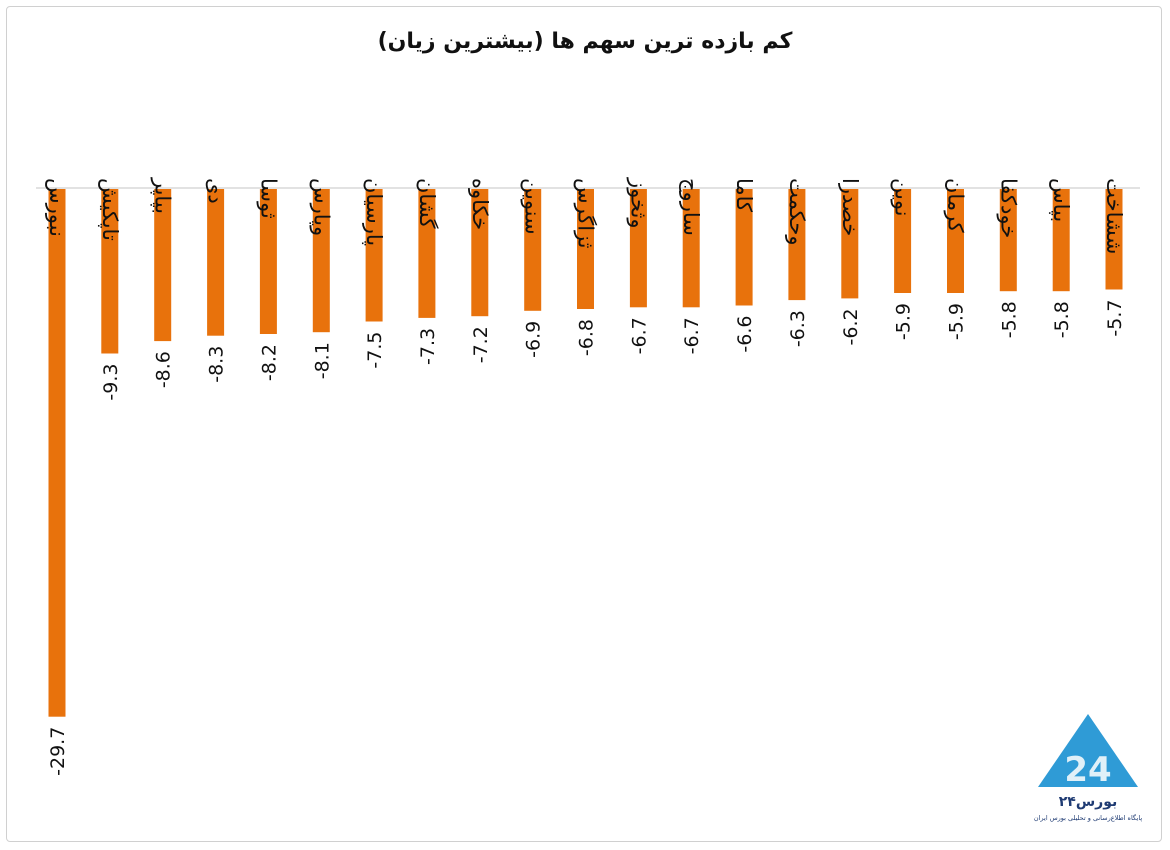  Describe the element at coordinates (903, 197) in the screenshot. I see `category-label: نوین` at that location.